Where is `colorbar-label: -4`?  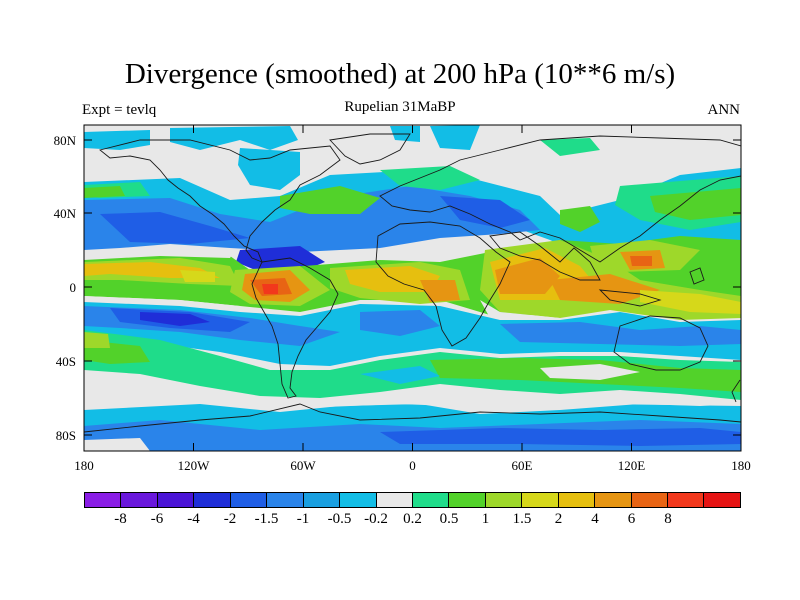
colorbar-label: -4 is located at coordinates (193, 519).